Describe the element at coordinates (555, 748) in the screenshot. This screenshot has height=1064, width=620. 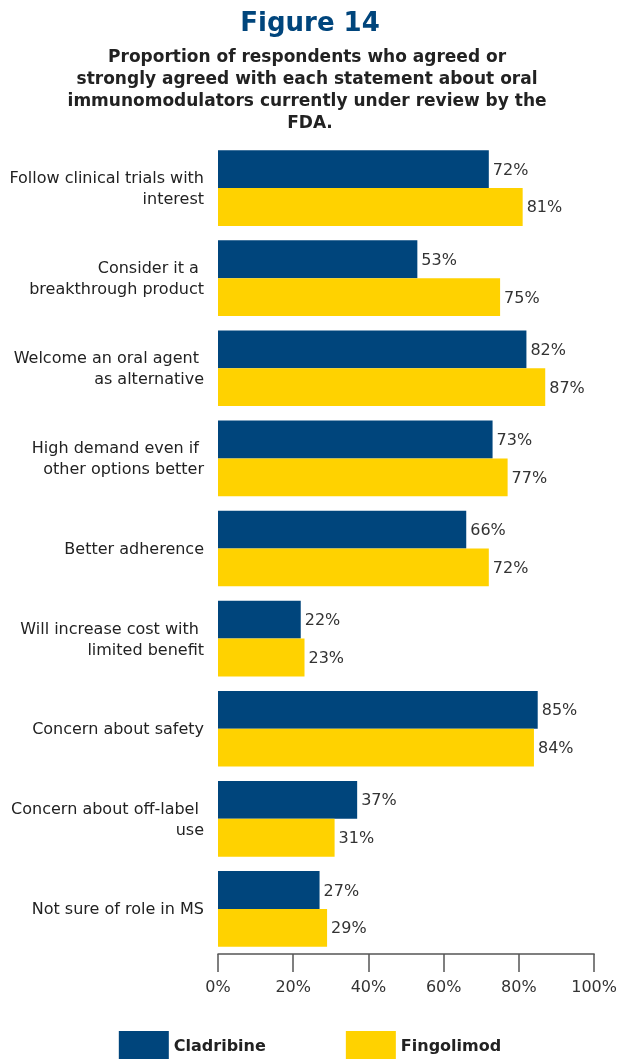
I see `data-label: 84%` at that location.